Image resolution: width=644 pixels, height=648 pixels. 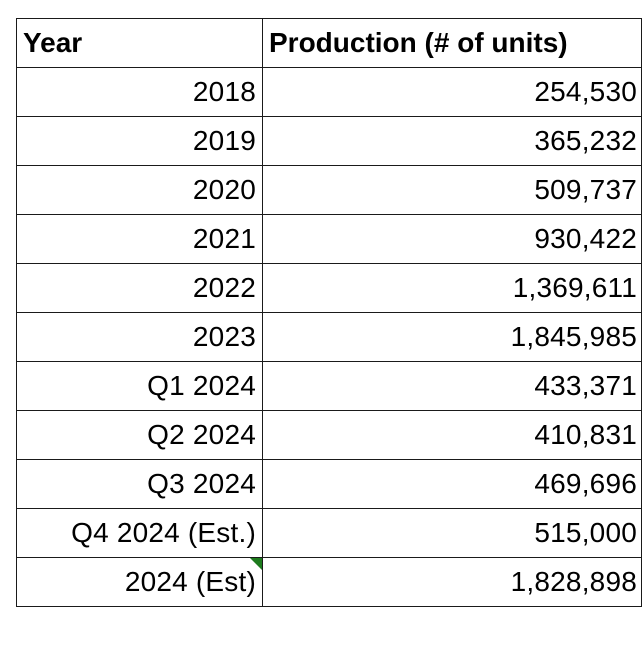 I want to click on production-cell: 515,000, so click(x=452, y=533).